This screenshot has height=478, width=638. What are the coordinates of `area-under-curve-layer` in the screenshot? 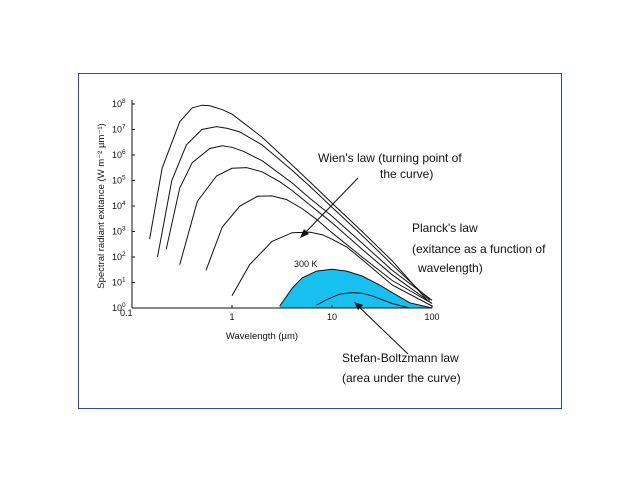 It's located at (355, 288).